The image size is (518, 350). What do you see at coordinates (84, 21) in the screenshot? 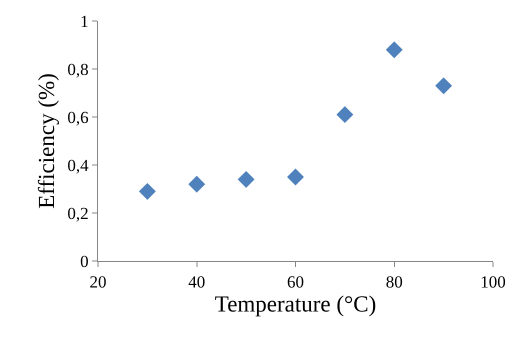
I see `y-tick-label: 1` at bounding box center [84, 21].